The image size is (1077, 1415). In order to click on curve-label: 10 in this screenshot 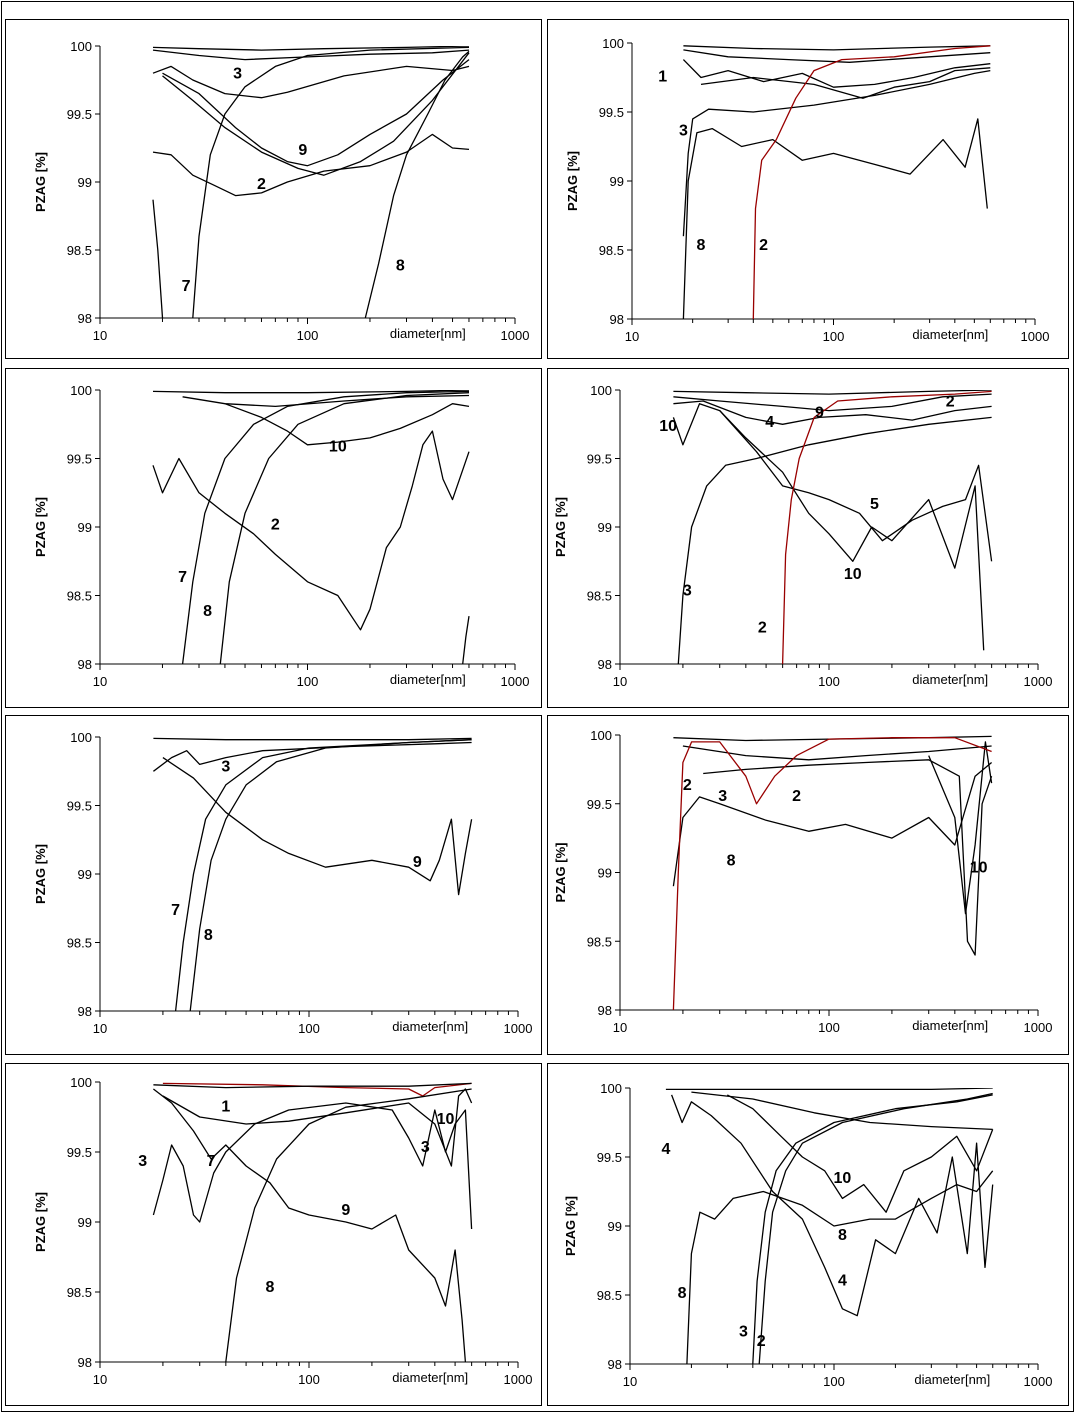, I will do `click(668, 426)`.